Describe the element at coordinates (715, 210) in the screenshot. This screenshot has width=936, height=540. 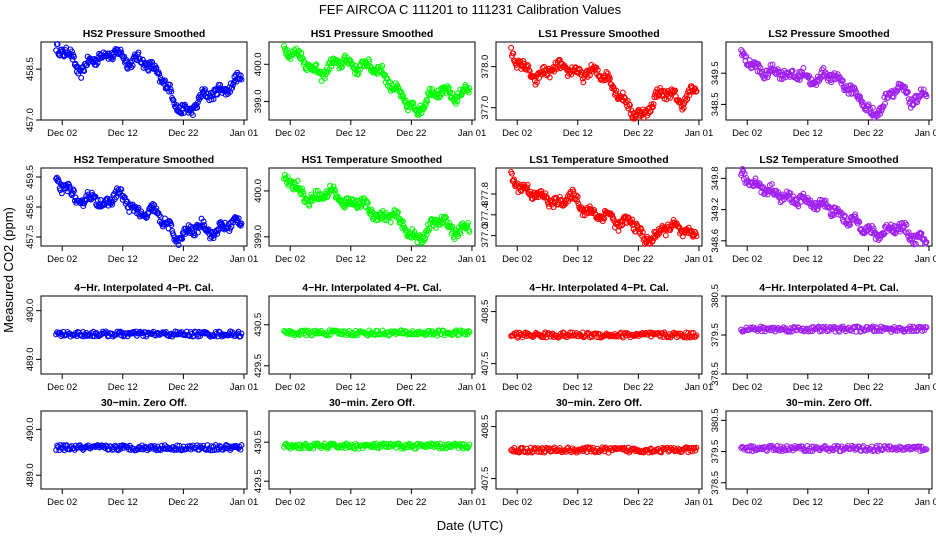
I see `y-tick-label: 349.2` at that location.